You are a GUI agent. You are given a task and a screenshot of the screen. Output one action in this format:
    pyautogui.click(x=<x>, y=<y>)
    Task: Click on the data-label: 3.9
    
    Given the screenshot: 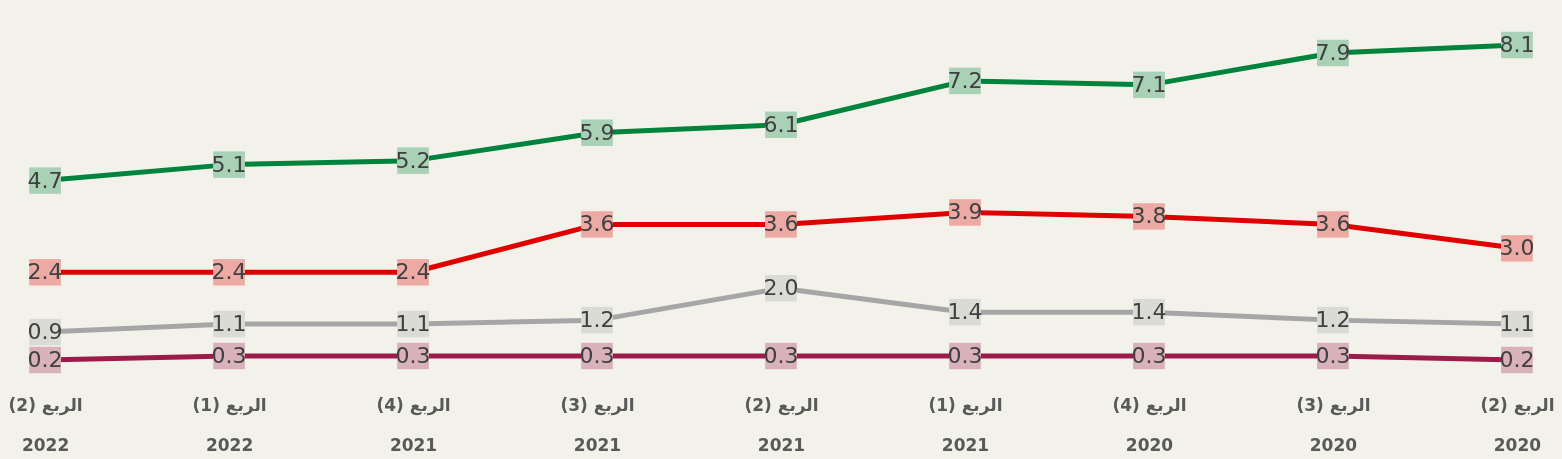 What is the action you would take?
    pyautogui.click(x=965, y=212)
    